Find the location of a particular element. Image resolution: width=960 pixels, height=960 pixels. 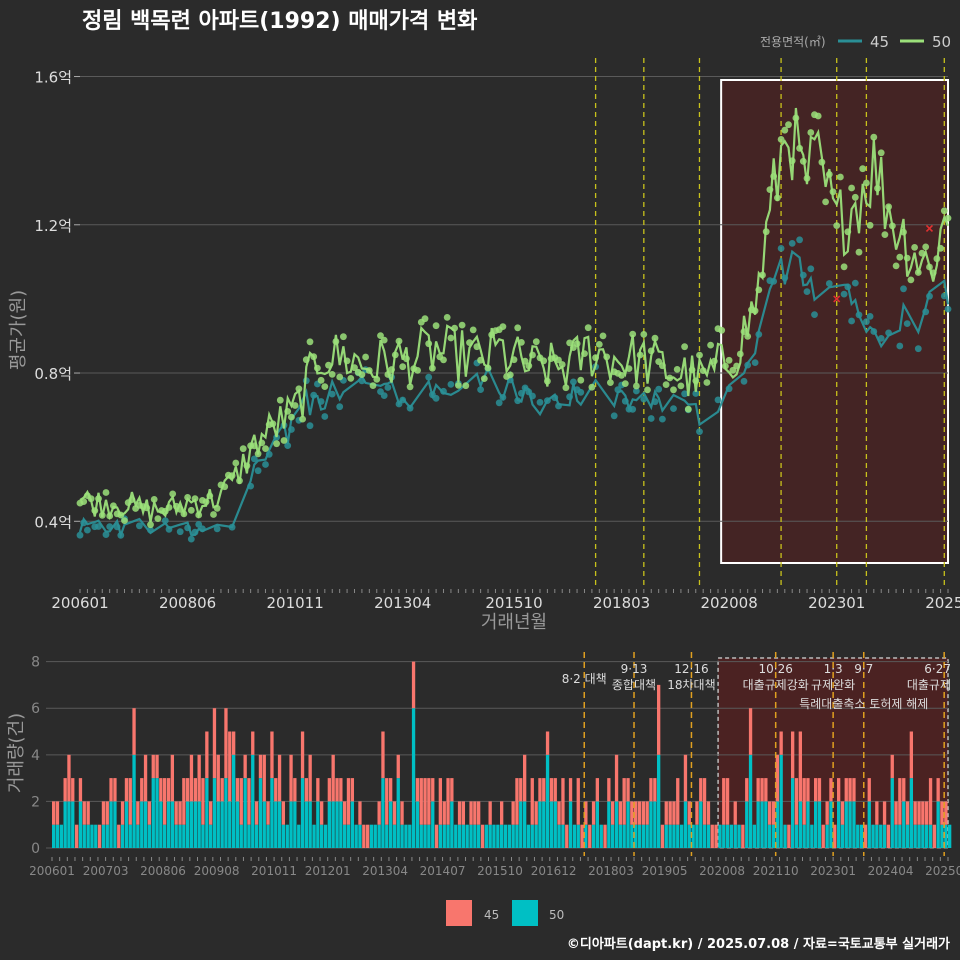

legend-label-50: 50 is located at coordinates (941, 42).